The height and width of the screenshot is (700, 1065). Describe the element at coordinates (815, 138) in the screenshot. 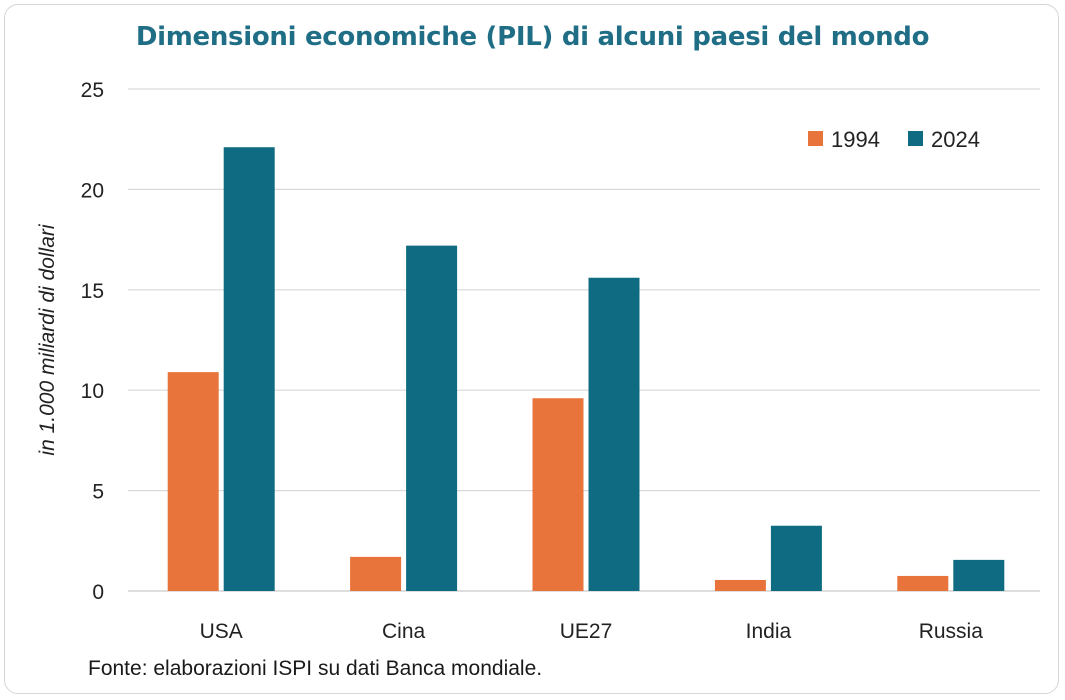

I see `legend-swatch-1994` at that location.